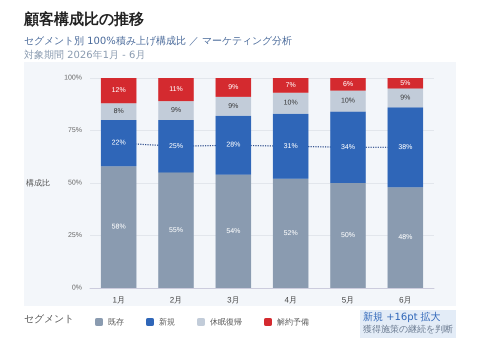  What do you see at coordinates (290, 300) in the screenshot?
I see `x-tick-label: 4月` at bounding box center [290, 300].